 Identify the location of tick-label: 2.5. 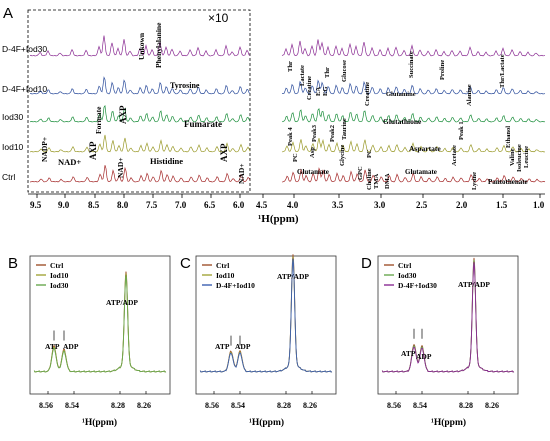
(422, 205).